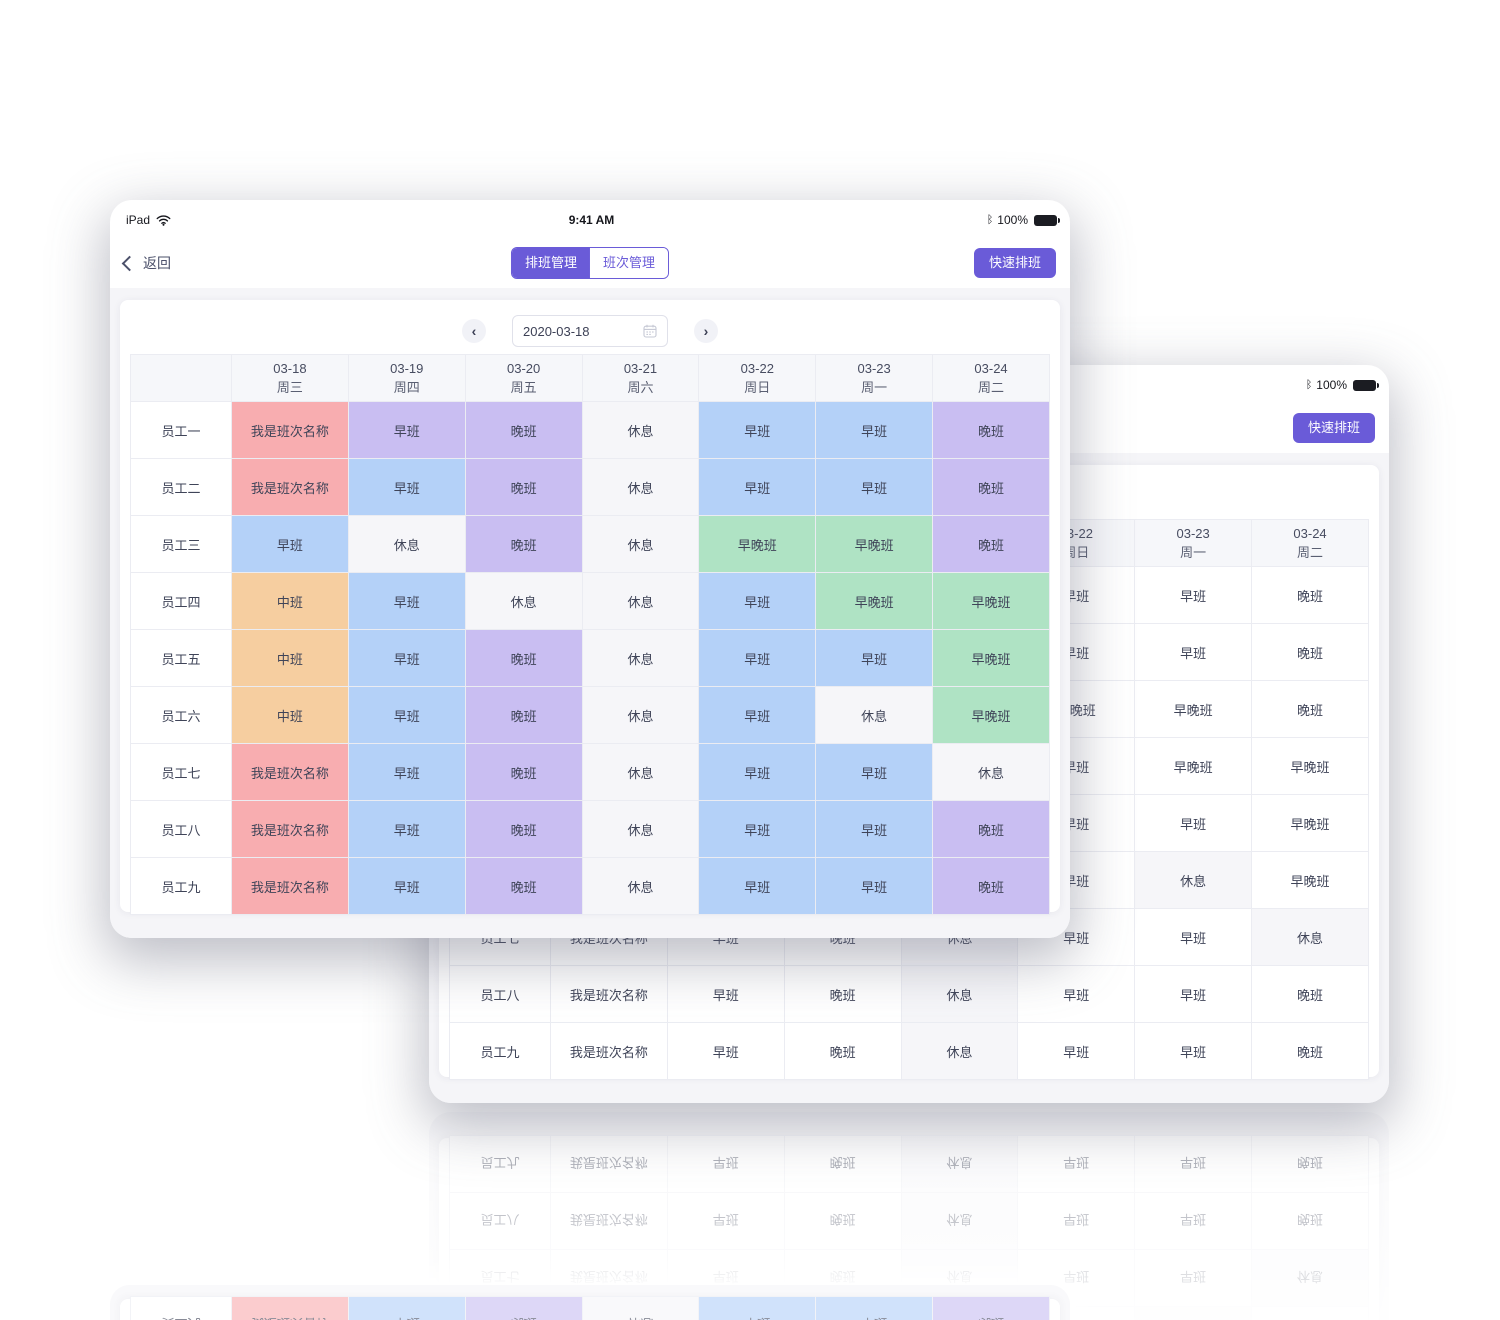  Describe the element at coordinates (629, 263) in the screenshot. I see `tab-shift-management: 班次管理` at that location.